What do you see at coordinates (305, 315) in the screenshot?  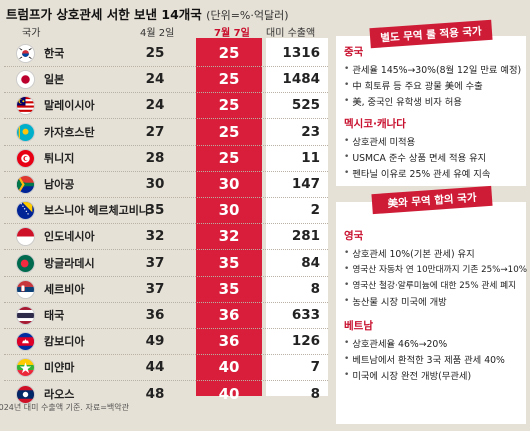 I see `export-value: 633` at bounding box center [305, 315].